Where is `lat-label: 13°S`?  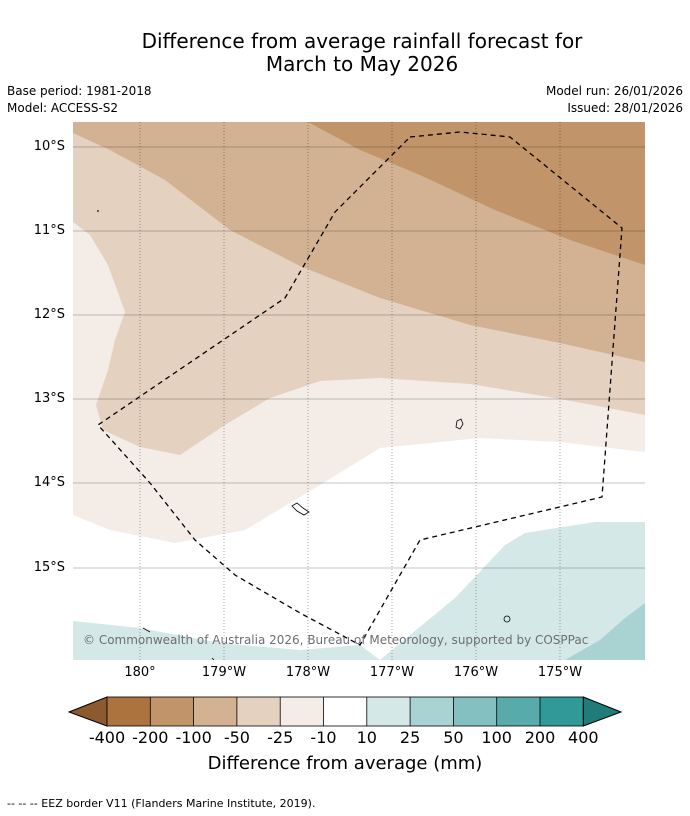 lat-label: 13°S is located at coordinates (49, 398).